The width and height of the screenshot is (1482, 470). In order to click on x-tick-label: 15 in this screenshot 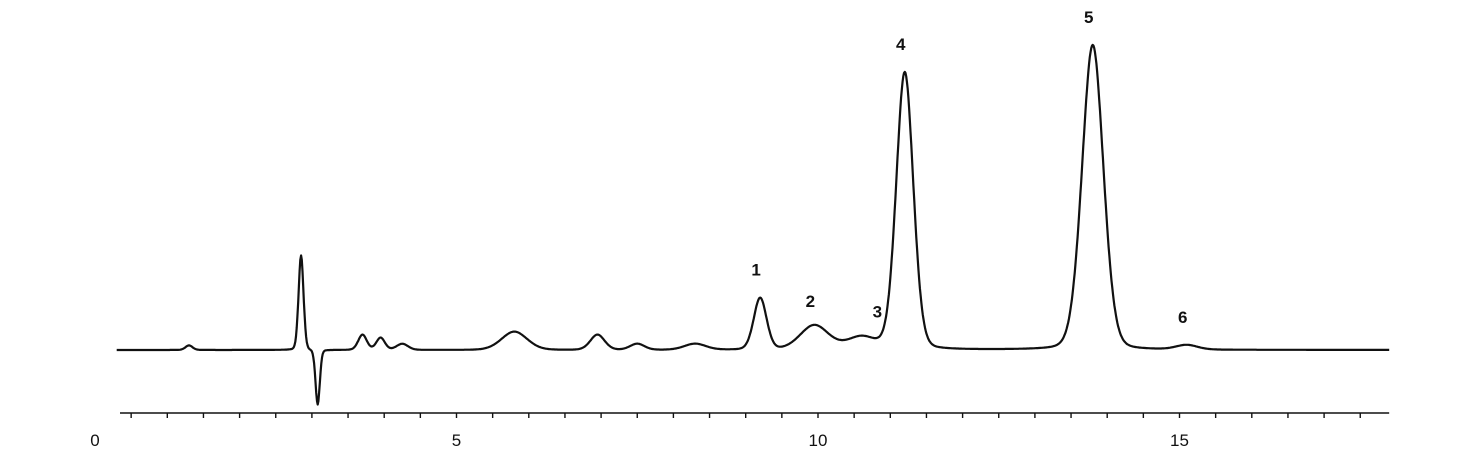, I will do `click(1179, 440)`.